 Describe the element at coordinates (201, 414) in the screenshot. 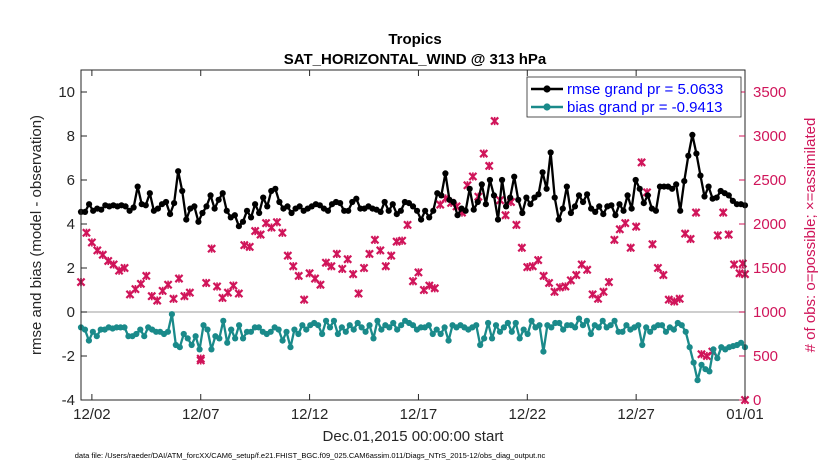

I see `x-tick-label: 12/07` at that location.